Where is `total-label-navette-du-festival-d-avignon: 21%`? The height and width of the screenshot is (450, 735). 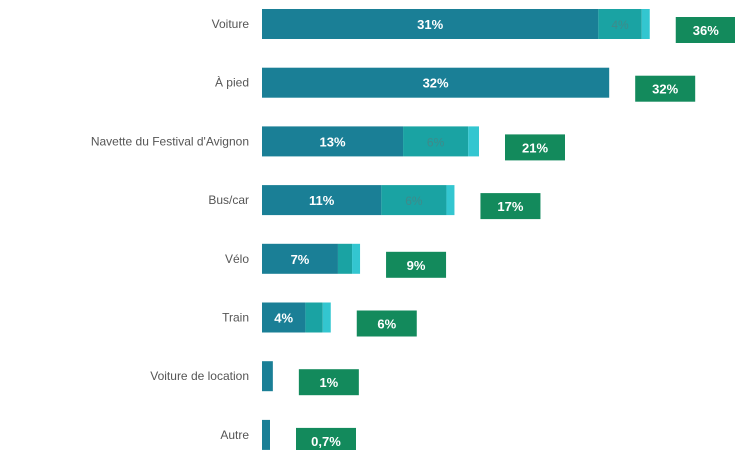 total-label-navette-du-festival-d-avignon: 21% is located at coordinates (535, 147).